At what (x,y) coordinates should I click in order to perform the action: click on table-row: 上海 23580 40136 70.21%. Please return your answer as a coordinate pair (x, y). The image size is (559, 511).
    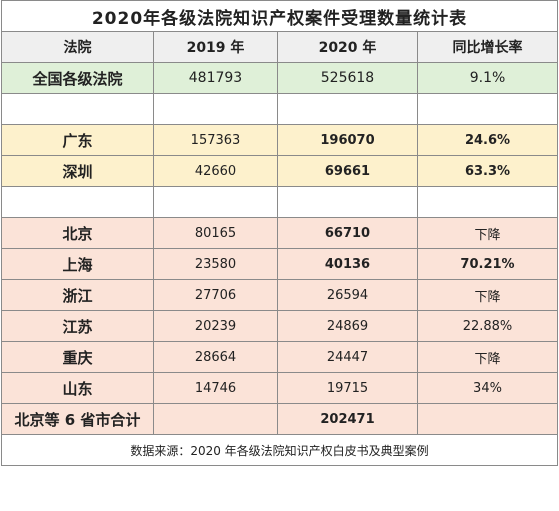
    Looking at the image, I should click on (280, 264).